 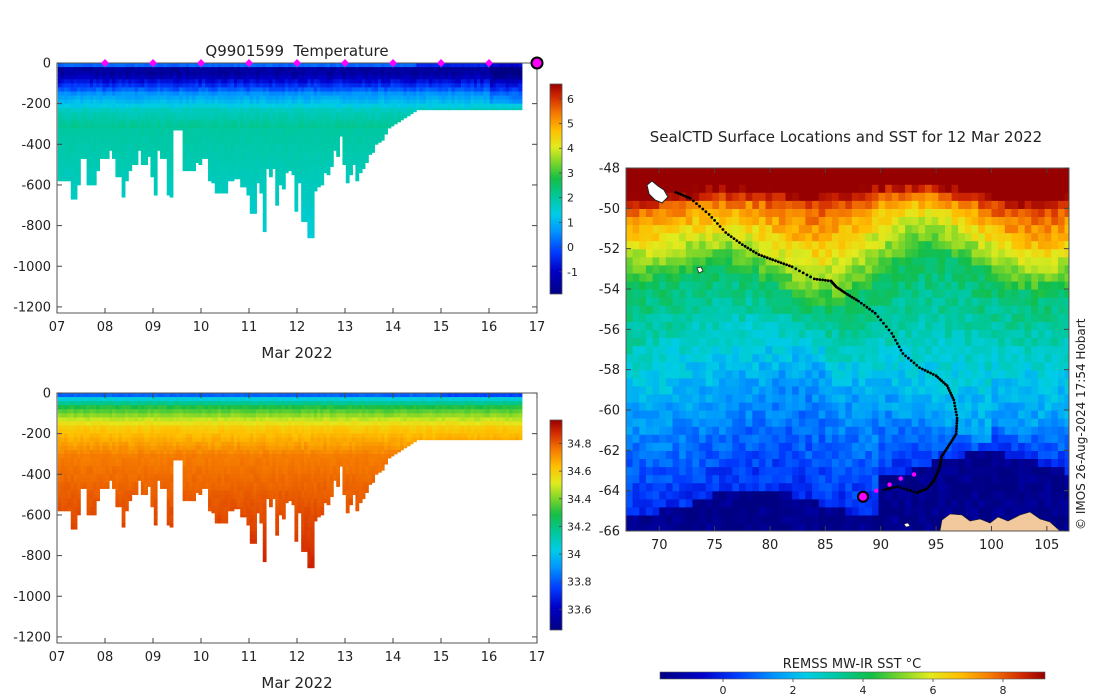 I want to click on colorbar-tick-label: 6, so click(x=570, y=99).